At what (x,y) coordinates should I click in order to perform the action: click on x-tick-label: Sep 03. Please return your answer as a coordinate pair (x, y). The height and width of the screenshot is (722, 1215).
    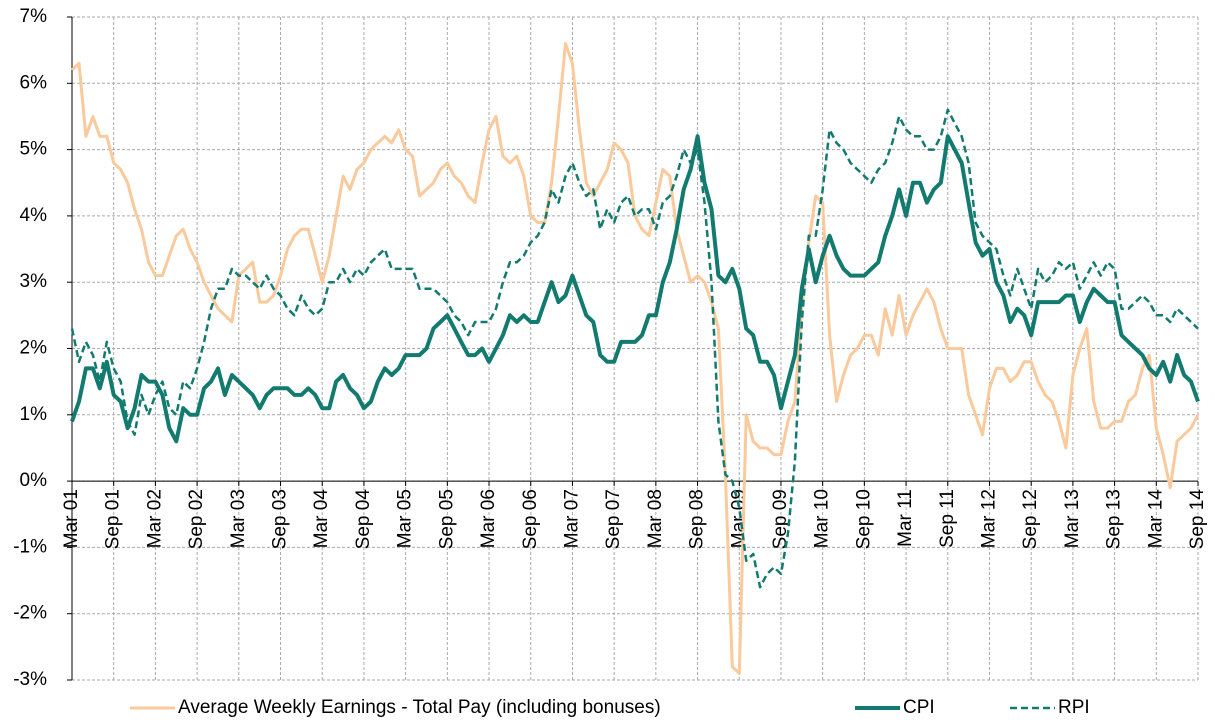
    Looking at the image, I should click on (280, 519).